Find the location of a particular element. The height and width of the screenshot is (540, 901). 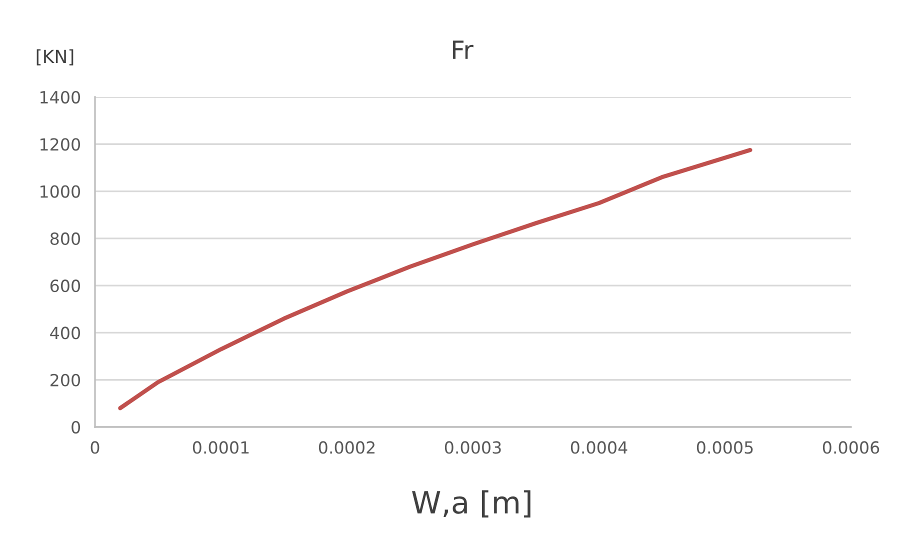

chart-title: Fr is located at coordinates (463, 49).